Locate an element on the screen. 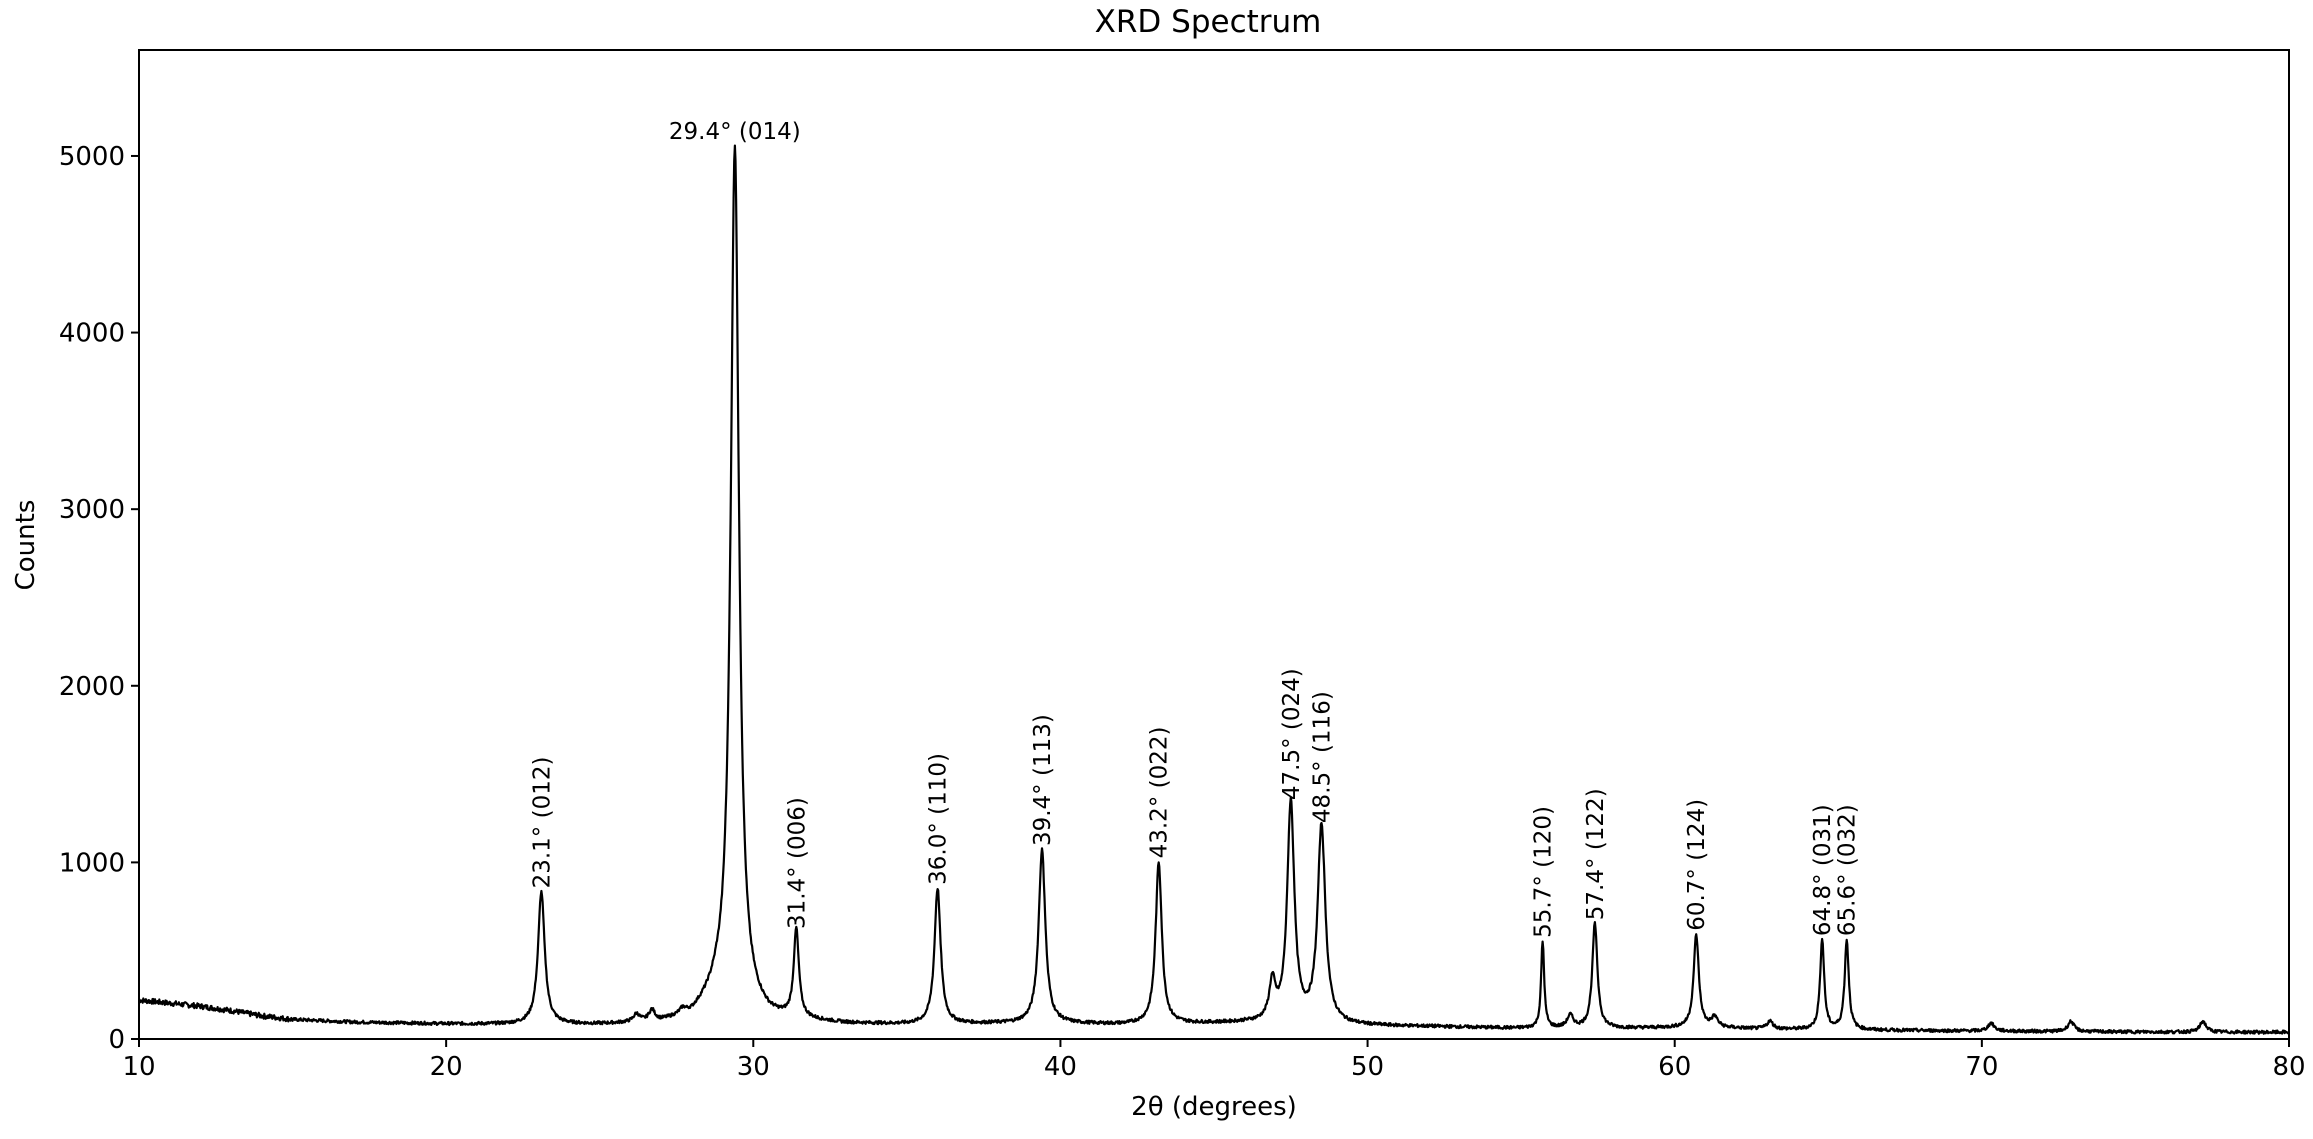 This screenshot has height=1139, width=2313. peak-label: 60.7° (124) is located at coordinates (1697, 865).